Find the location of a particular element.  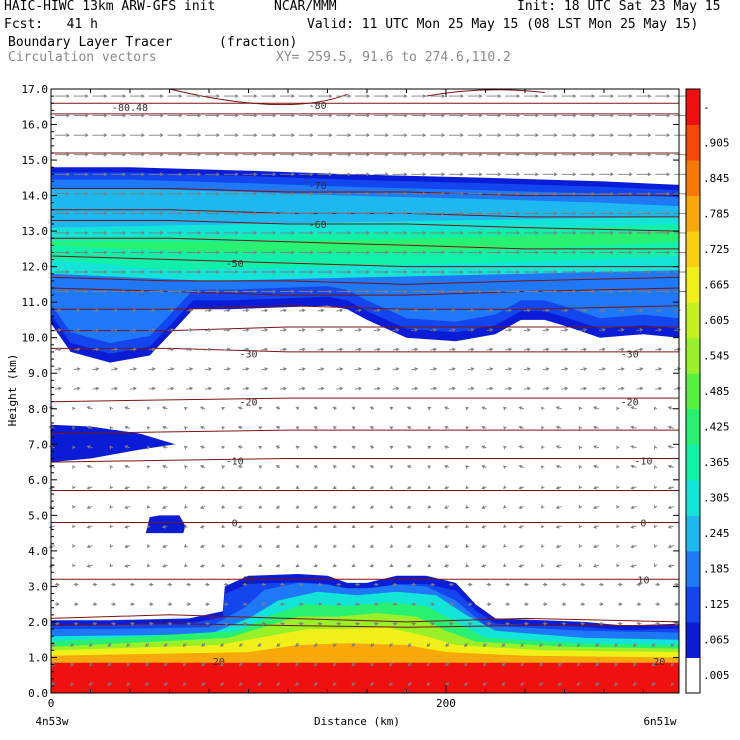

colorbar-swatch is located at coordinates (693, 178).